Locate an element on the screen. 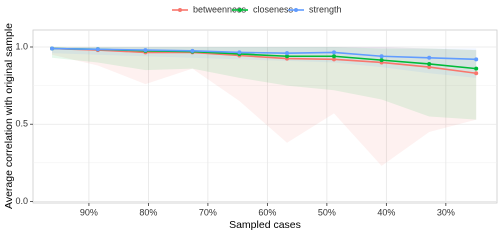 The height and width of the screenshot is (240, 500). y-tick-label: 0.5 is located at coordinates (21, 124).